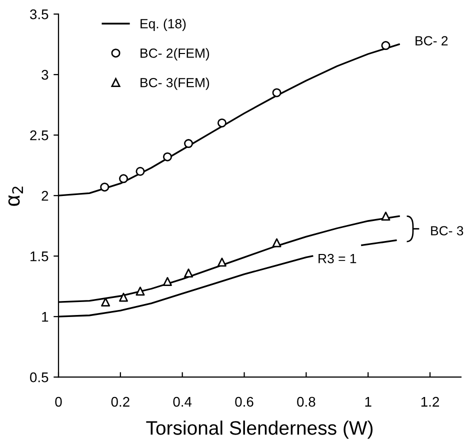 The width and height of the screenshot is (468, 440). What do you see at coordinates (175, 54) in the screenshot?
I see `legend-label: BC- 2(FEM)` at bounding box center [175, 54].